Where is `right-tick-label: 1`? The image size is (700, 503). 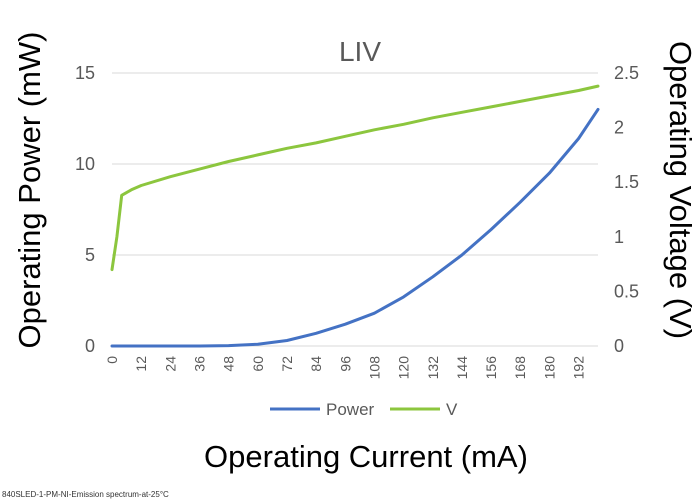
right-tick-label: 1 is located at coordinates (619, 237).